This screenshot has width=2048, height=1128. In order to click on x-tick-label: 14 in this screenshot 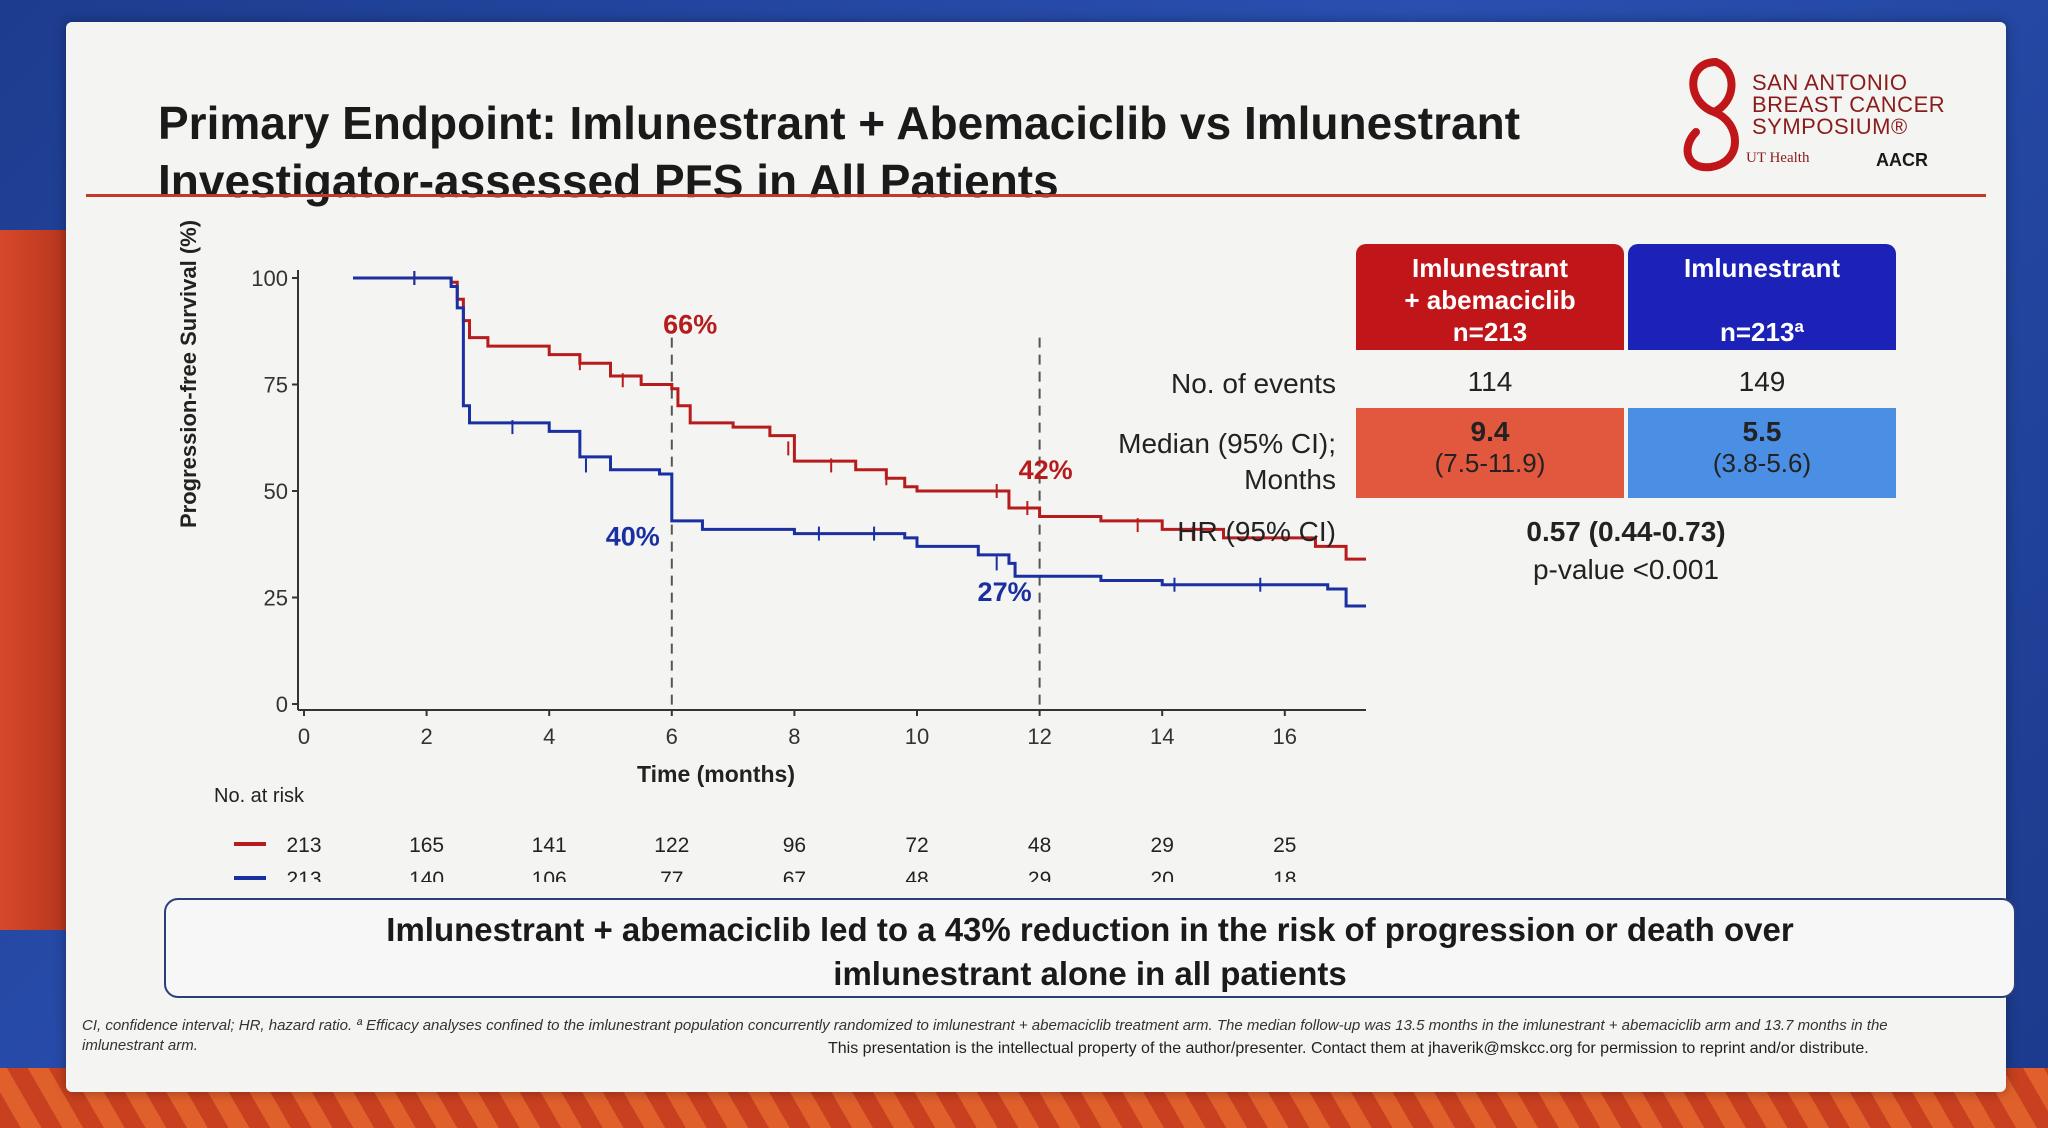, I will do `click(1162, 736)`.